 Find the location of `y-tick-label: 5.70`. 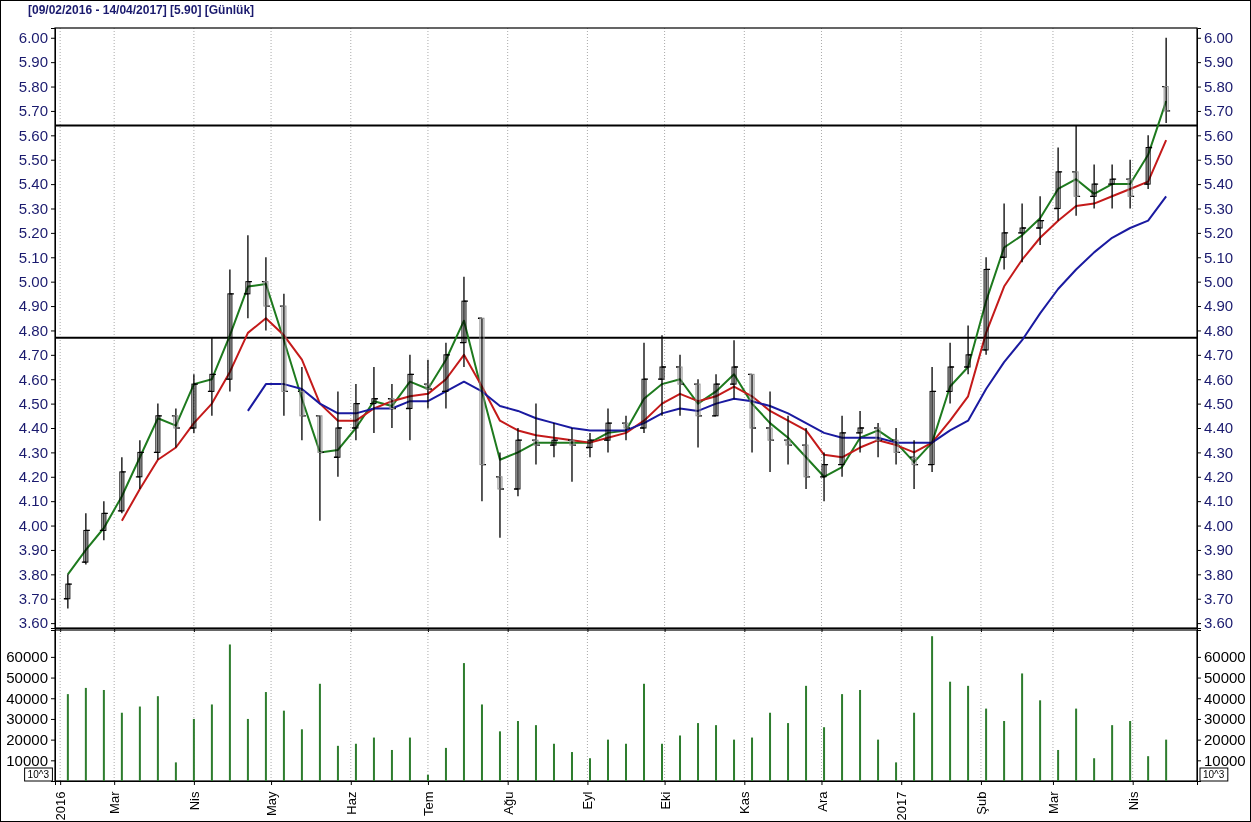

y-tick-label: 5.70 is located at coordinates (1219, 111).